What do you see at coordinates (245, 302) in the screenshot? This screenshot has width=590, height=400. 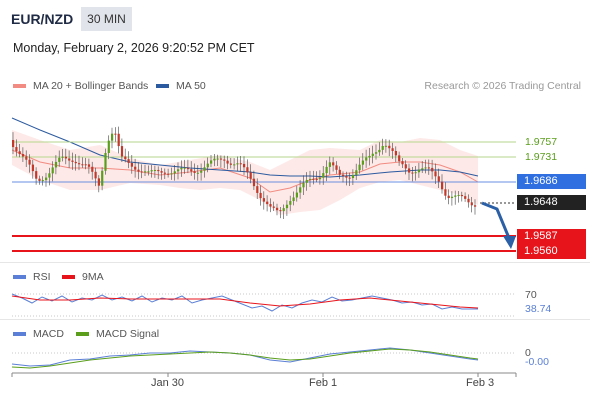 I see `rsi-ma-line` at bounding box center [245, 302].